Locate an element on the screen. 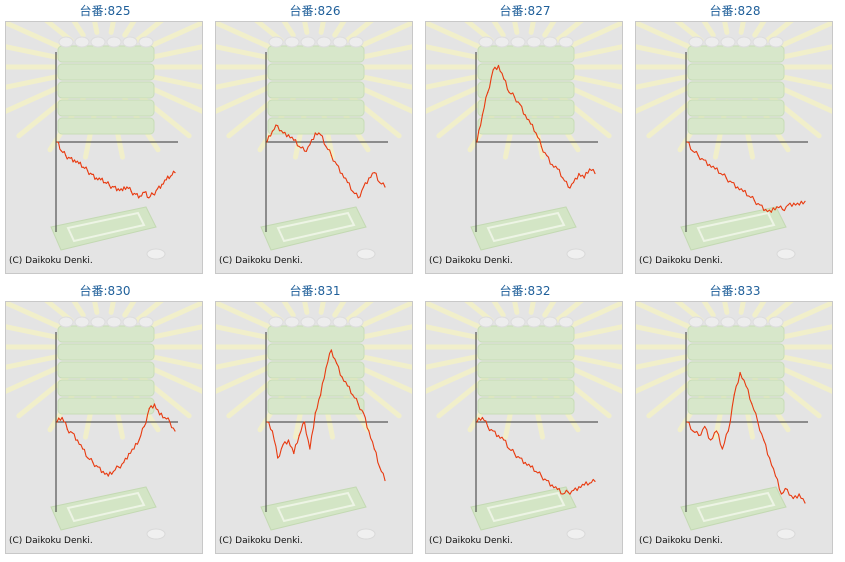 The height and width of the screenshot is (562, 845). tray-shape is located at coordinates (313, 508).